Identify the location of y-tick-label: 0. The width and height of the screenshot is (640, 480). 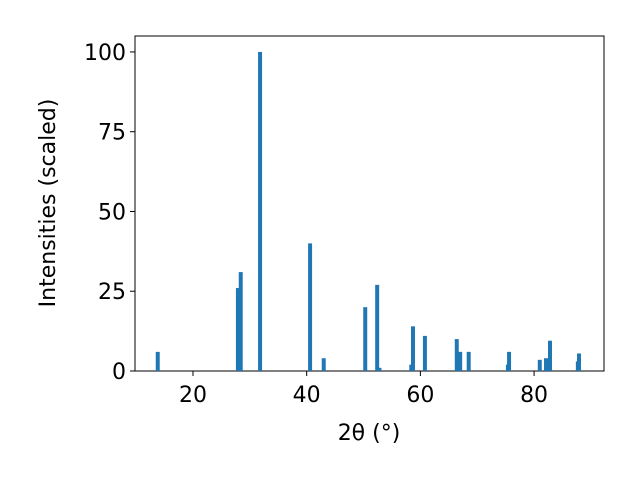
(119, 372).